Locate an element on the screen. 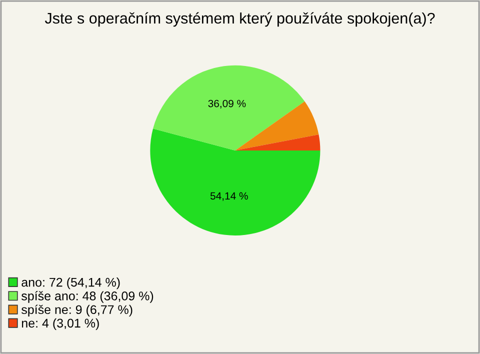 The height and width of the screenshot is (354, 480). data-label: 54,14 % is located at coordinates (229, 196).